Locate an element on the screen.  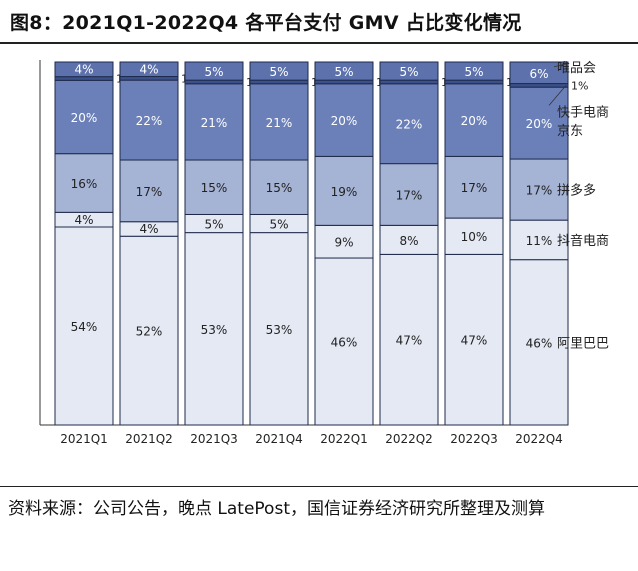
figure-title: 图8：2021Q1-2022Q4 各平台支付 GMV 占比变化情况 is located at coordinates (266, 23).